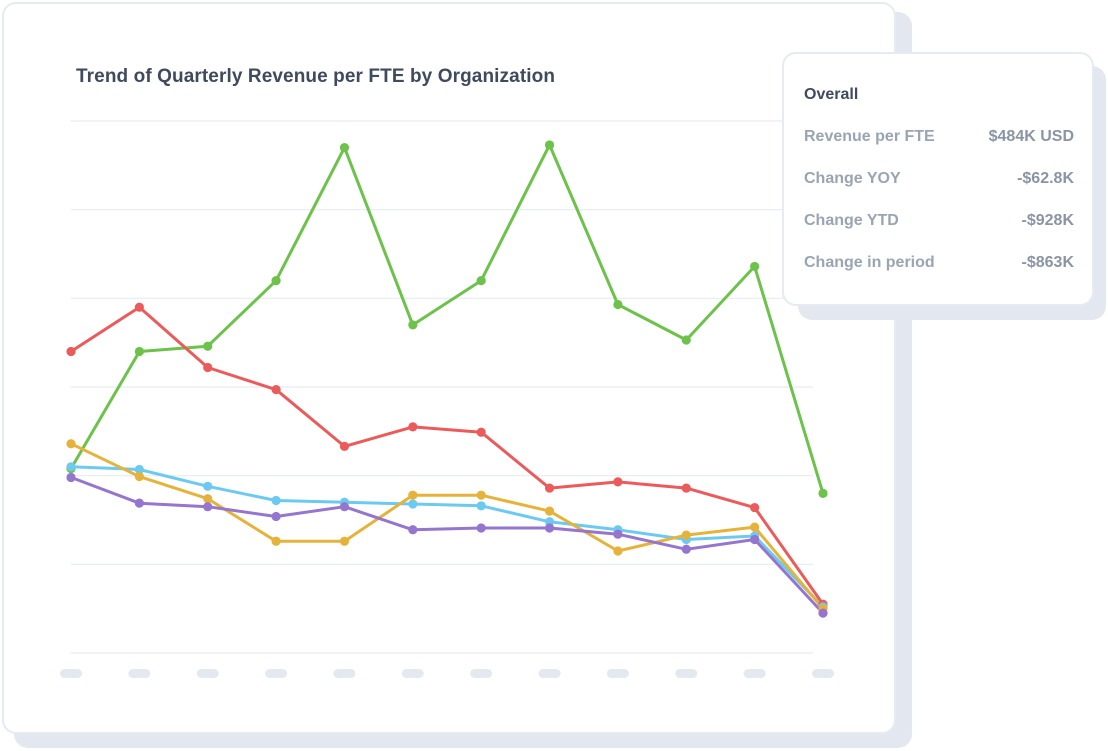 This screenshot has width=1108, height=751. I want to click on tooltip-row-yoy: Change YOY -$62.8K, so click(939, 179).